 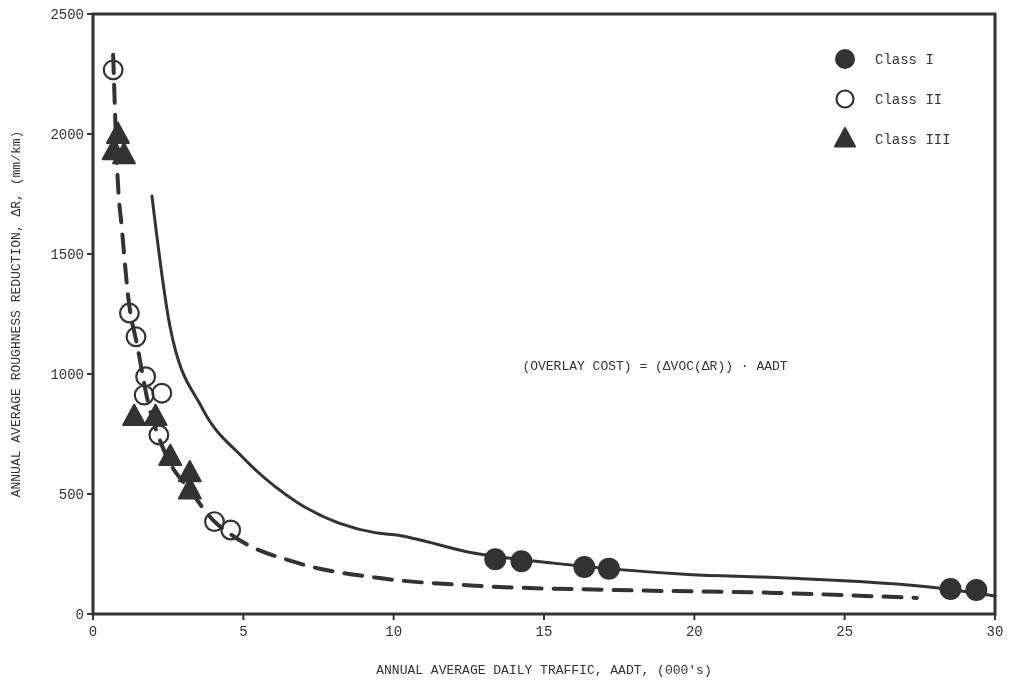 I want to click on y-tick-label: 2500, so click(x=67, y=15).